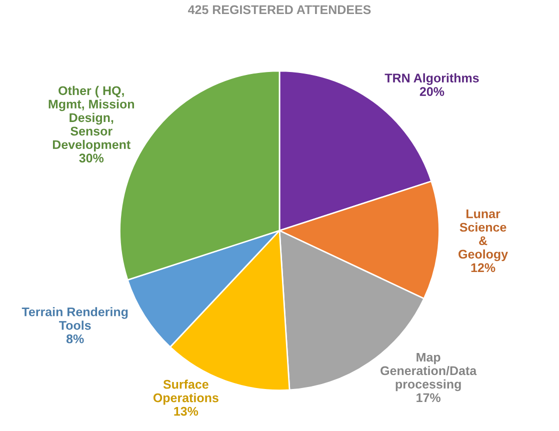 Image resolution: width=559 pixels, height=431 pixels. I want to click on slice-label: Surface Operations, so click(185, 392).